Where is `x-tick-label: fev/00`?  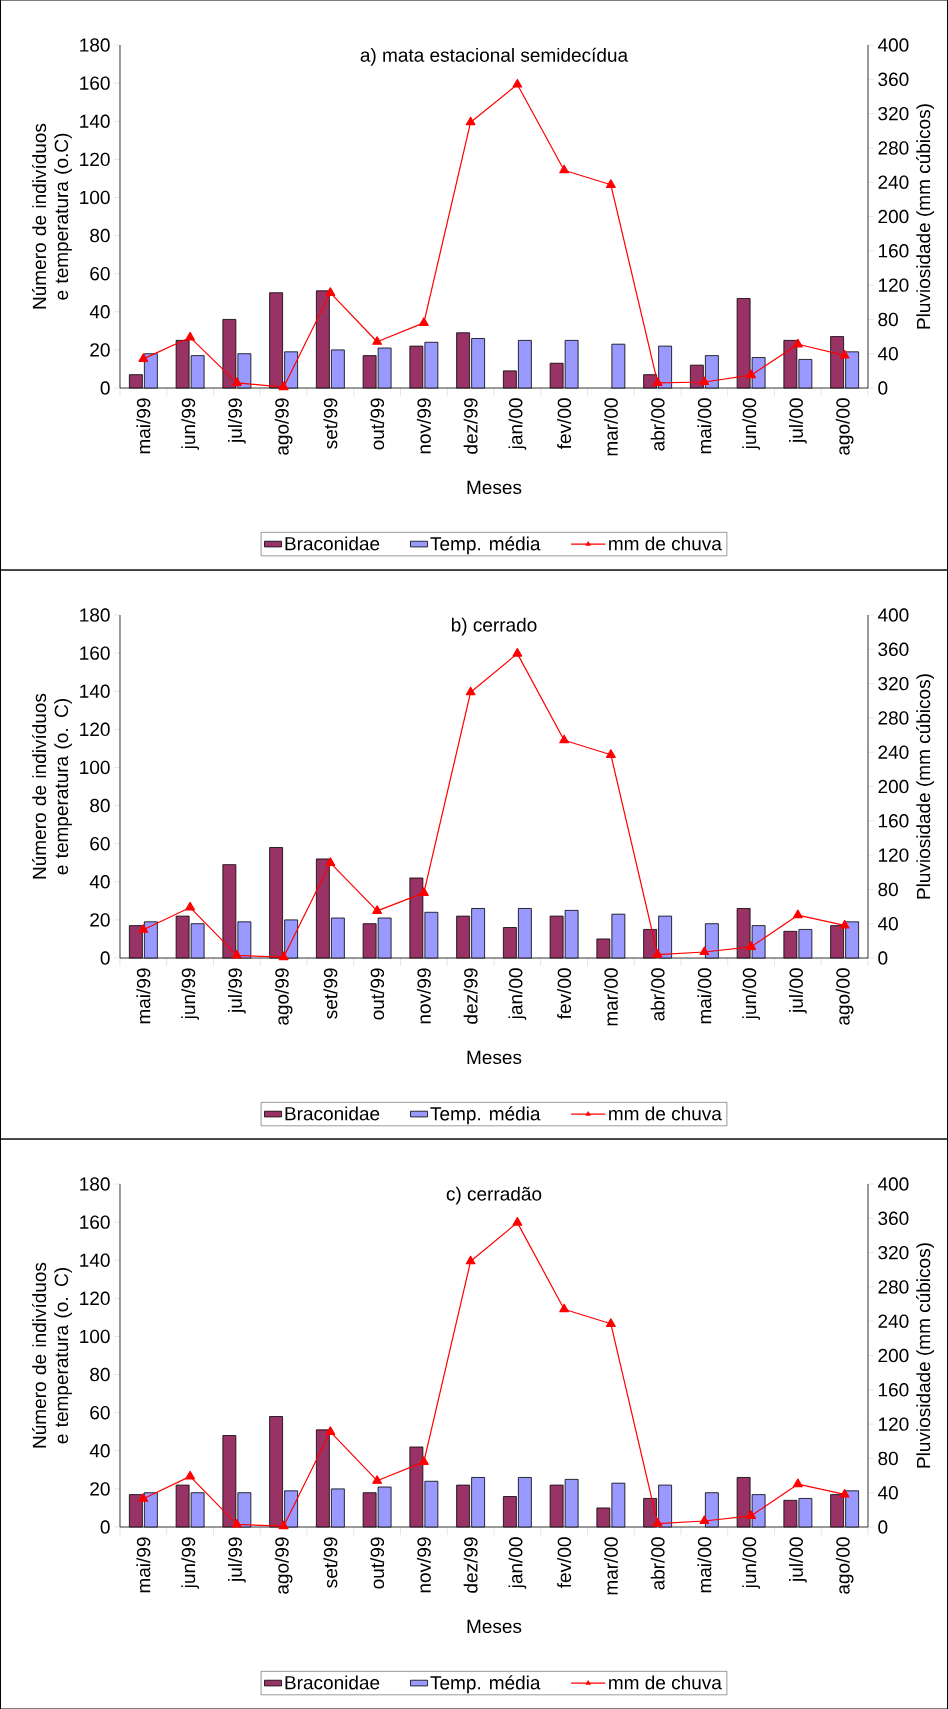
x-tick-label: fev/00 is located at coordinates (564, 424).